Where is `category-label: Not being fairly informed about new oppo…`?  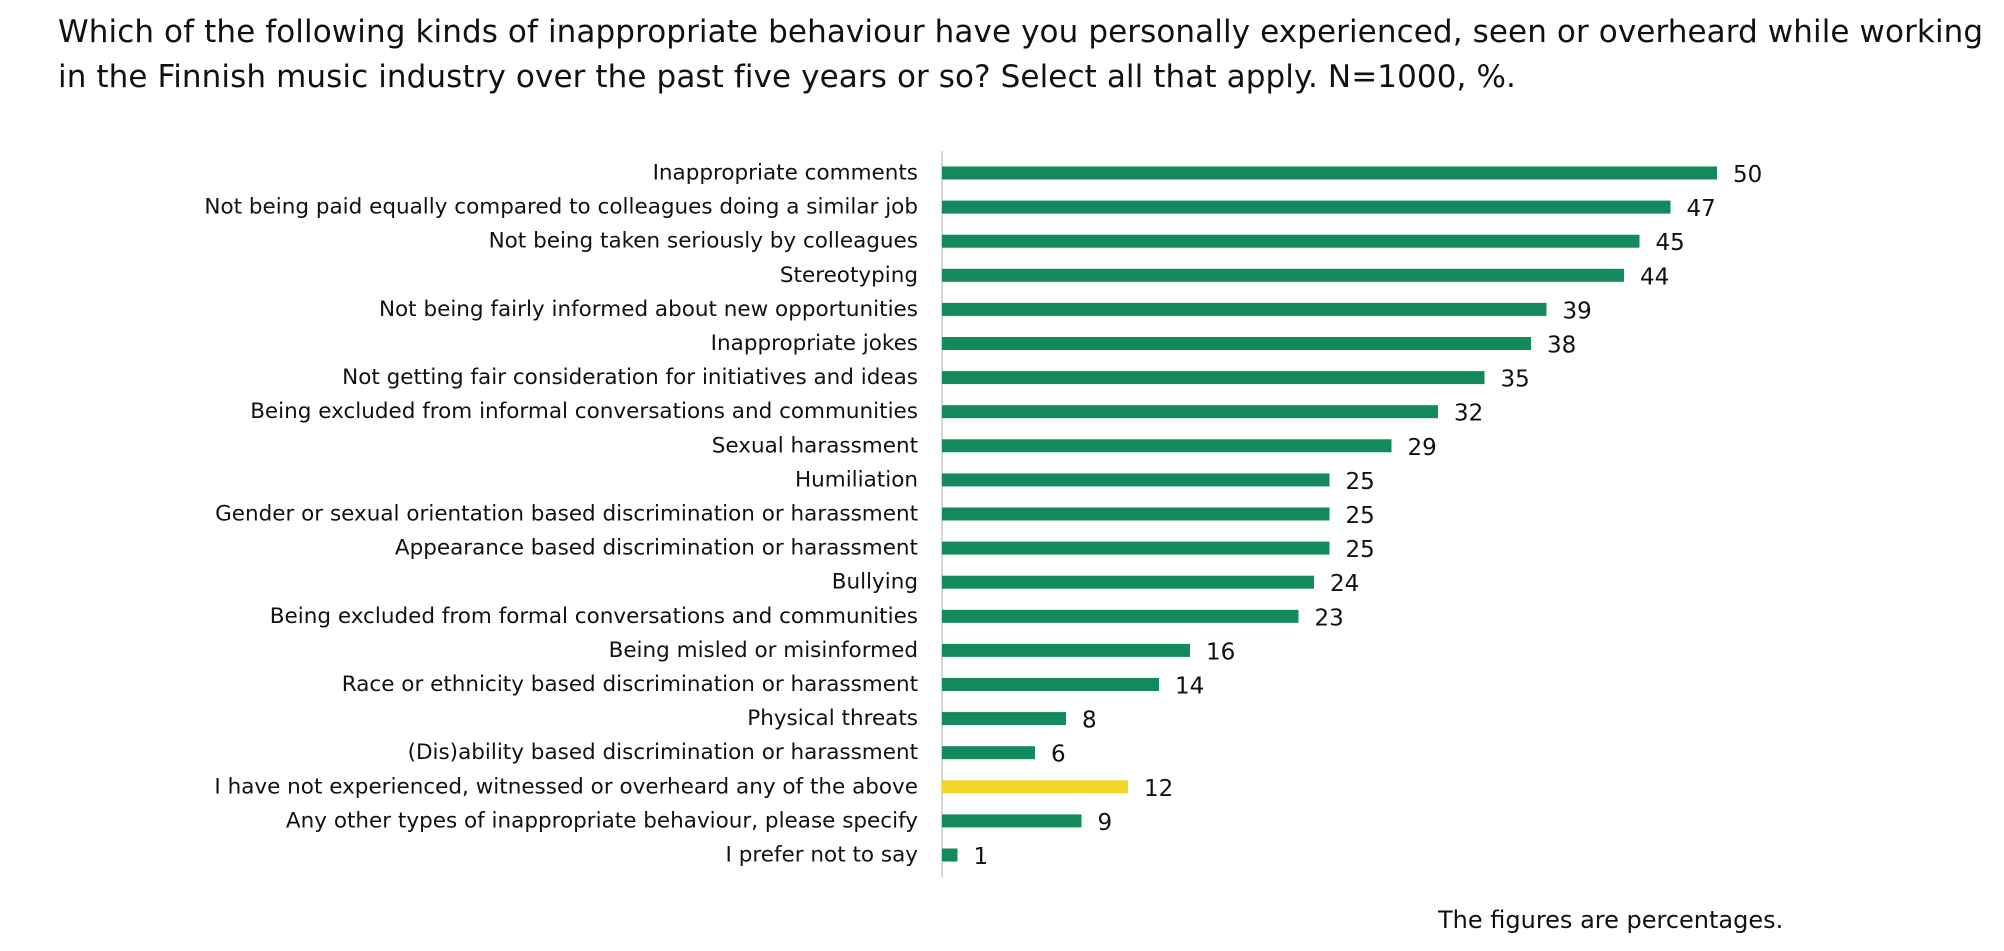
category-label: Not being fairly informed about new oppo… is located at coordinates (648, 309).